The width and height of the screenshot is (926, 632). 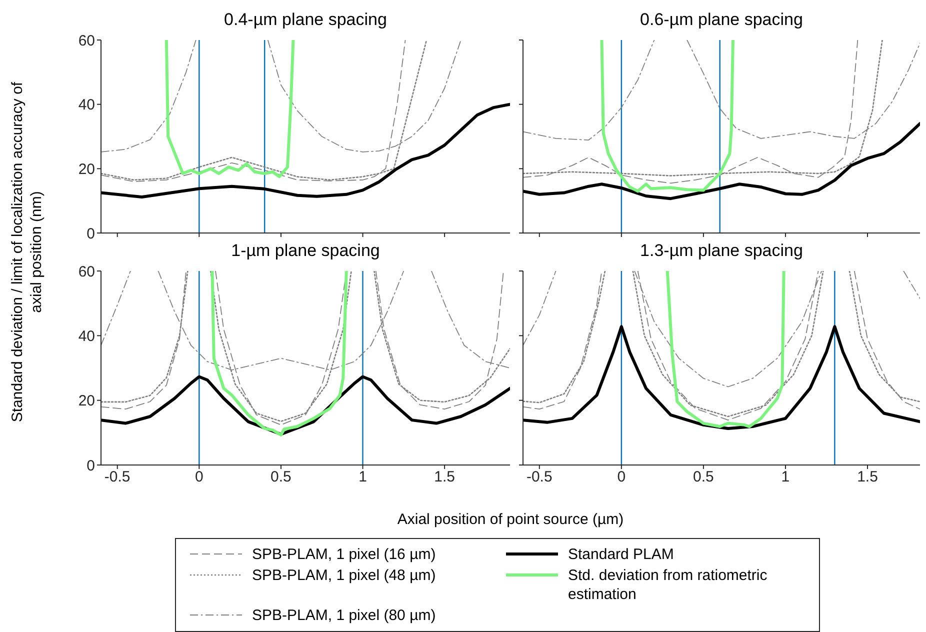 What do you see at coordinates (27, 252) in the screenshot?
I see `y-axis-title: Standard deviation / limit of localization accuracy of axial position (nm)` at bounding box center [27, 252].